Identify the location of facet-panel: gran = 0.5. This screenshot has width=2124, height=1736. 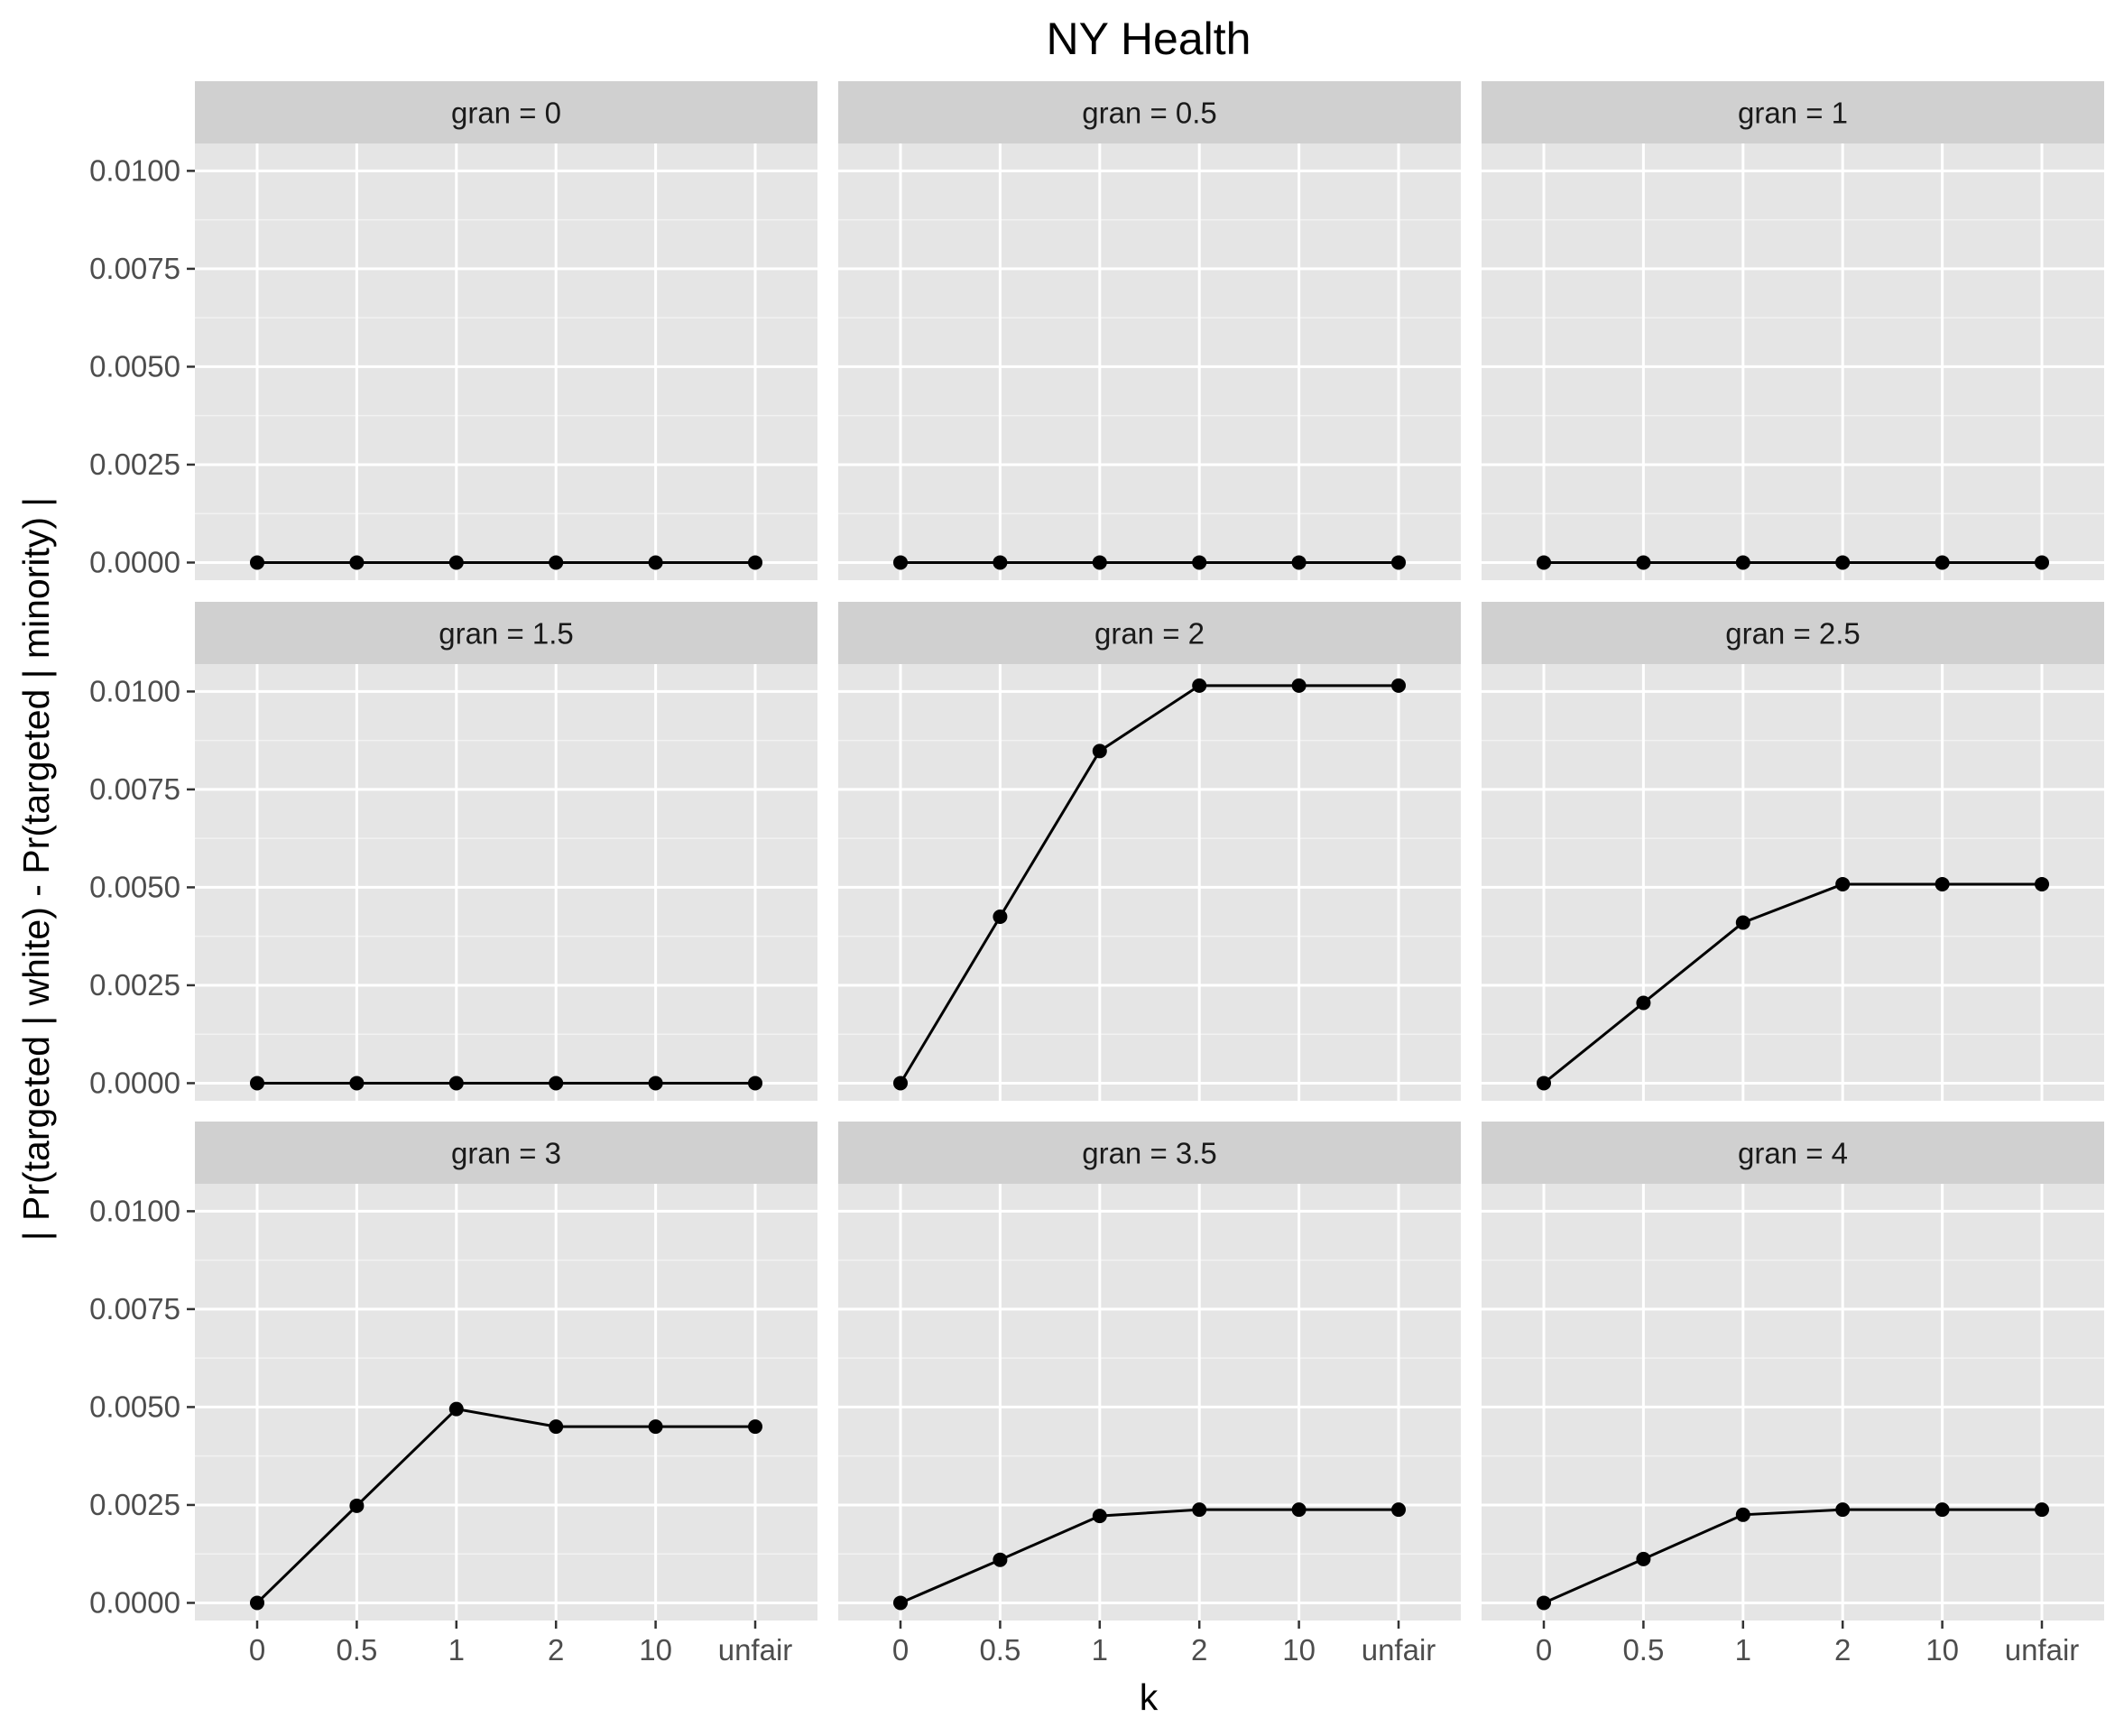
(1149, 331).